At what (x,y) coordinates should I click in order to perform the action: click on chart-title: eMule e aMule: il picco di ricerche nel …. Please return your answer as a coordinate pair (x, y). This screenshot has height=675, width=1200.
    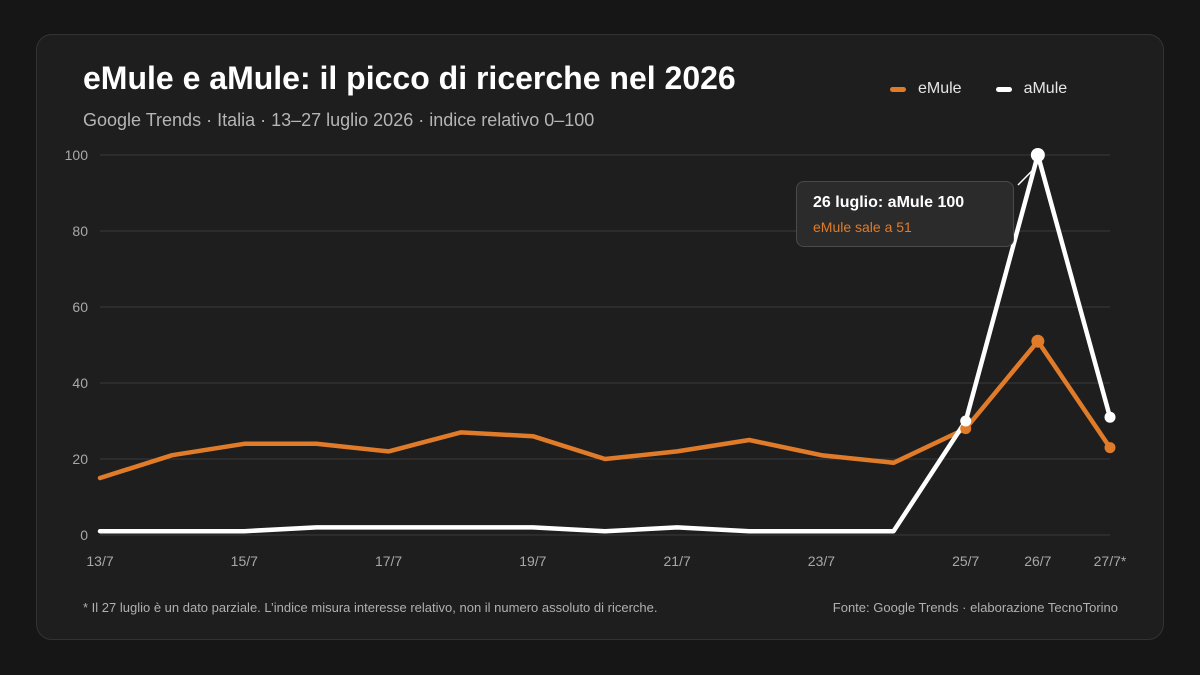
    Looking at the image, I should click on (409, 78).